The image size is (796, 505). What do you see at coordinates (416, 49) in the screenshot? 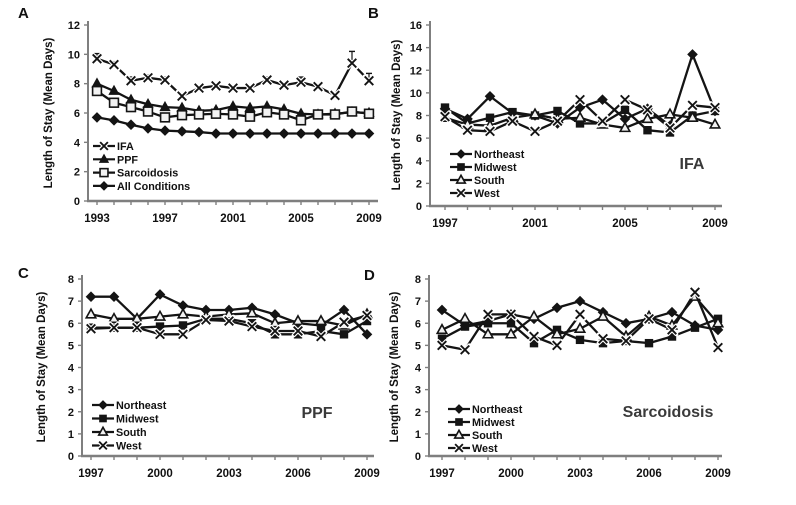
I see `svg-text: 14` at bounding box center [416, 49].